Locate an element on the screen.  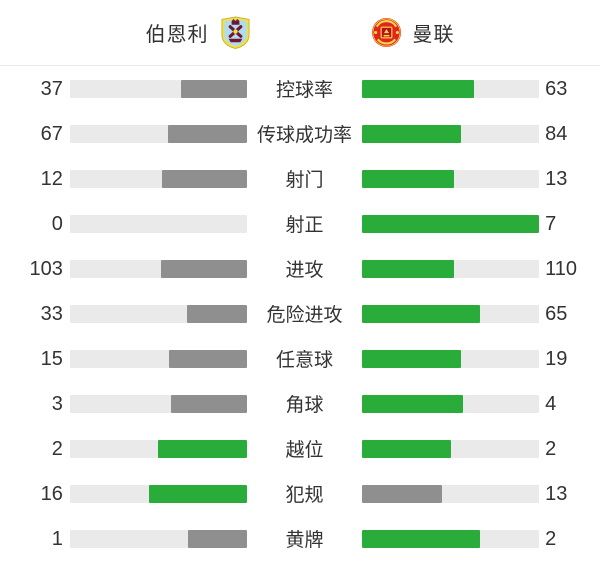
stat-row: 1 黄牌 2 is located at coordinates (300, 538).